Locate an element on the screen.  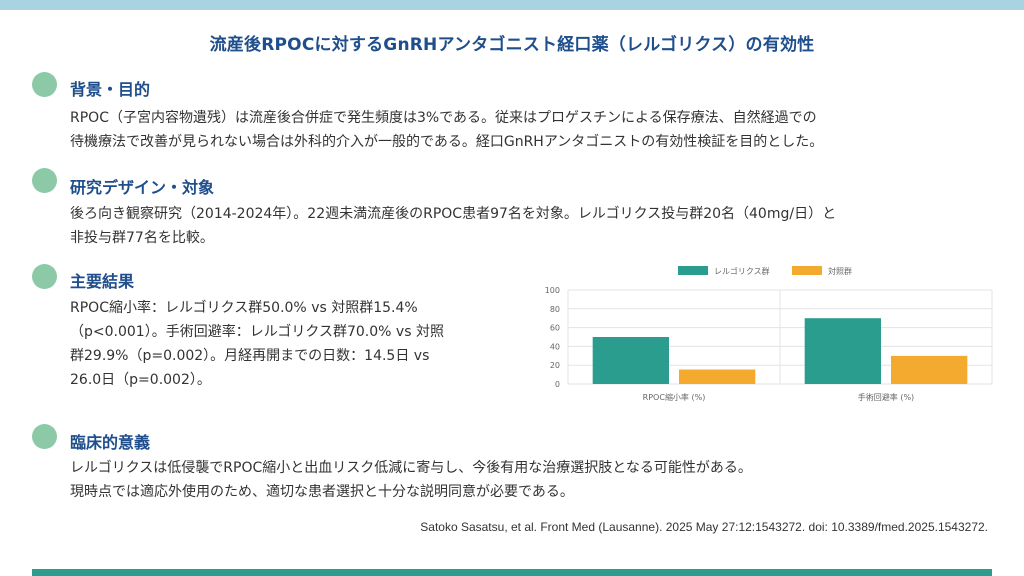
top-decorative-bar is located at coordinates (512, 5).